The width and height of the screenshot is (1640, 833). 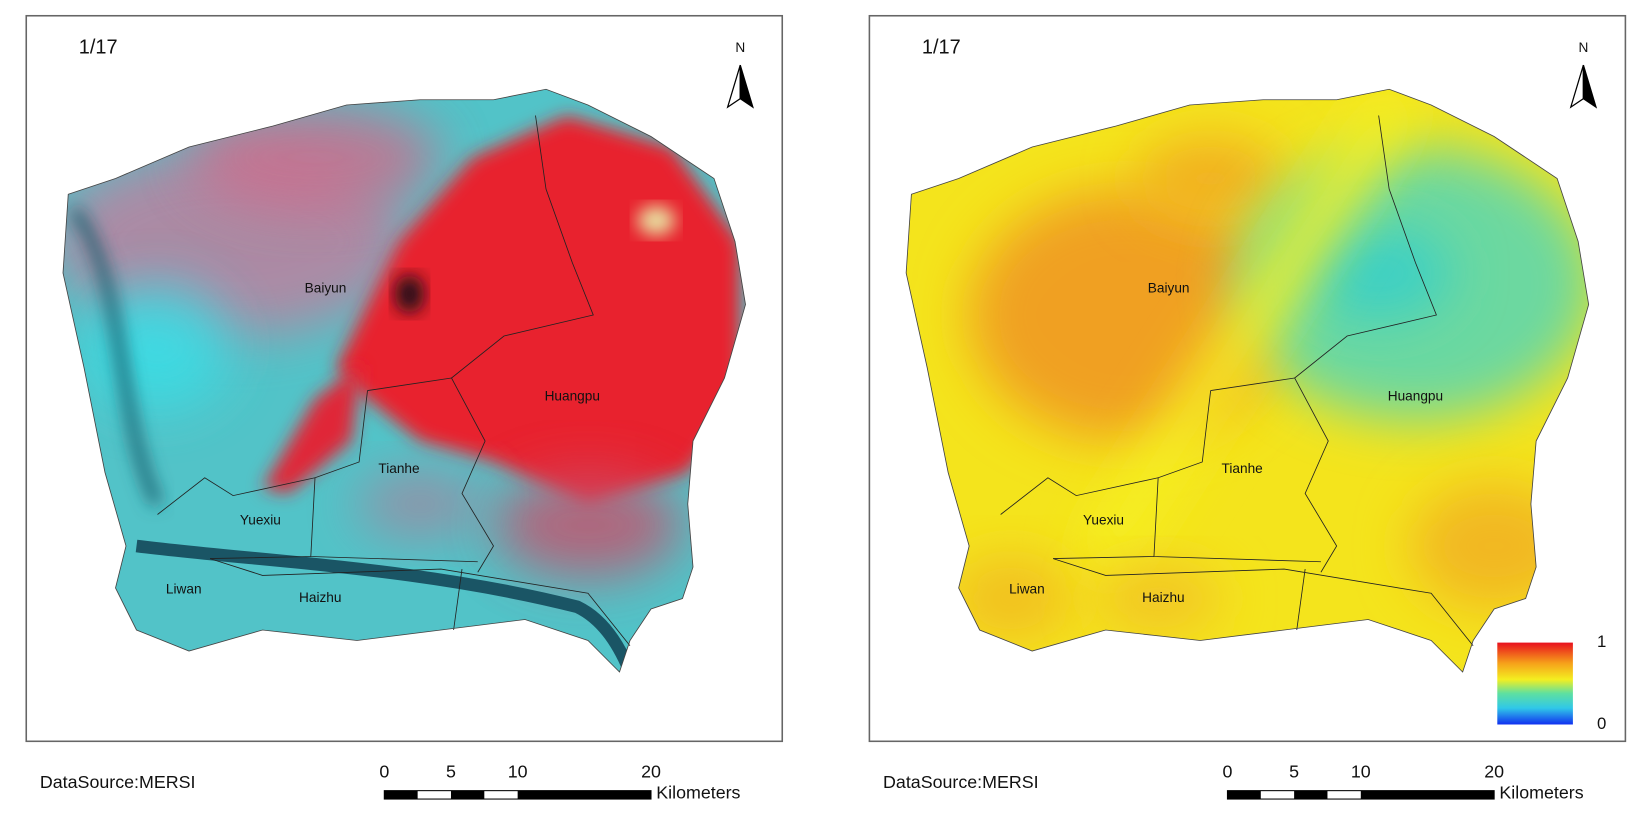 What do you see at coordinates (1601, 641) in the screenshot?
I see `legend-max-label: 1` at bounding box center [1601, 641].